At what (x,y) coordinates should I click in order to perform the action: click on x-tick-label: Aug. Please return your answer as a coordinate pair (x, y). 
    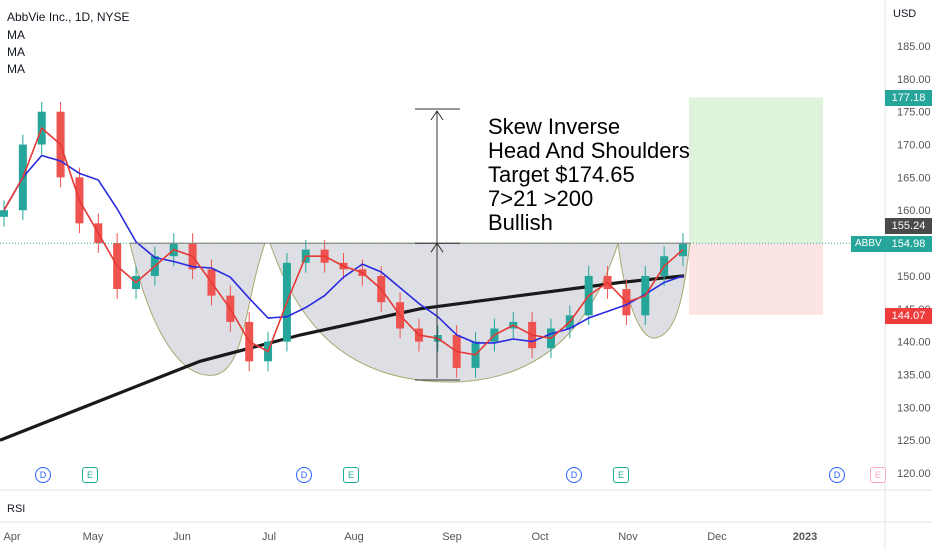
    Looking at the image, I should click on (354, 537).